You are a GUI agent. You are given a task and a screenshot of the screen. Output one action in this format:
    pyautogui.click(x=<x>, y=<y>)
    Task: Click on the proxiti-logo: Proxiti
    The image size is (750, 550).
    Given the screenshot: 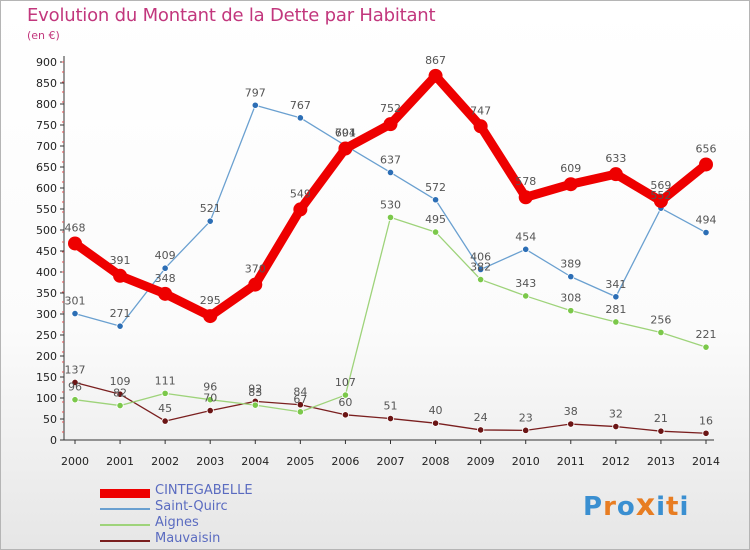 What is the action you would take?
    pyautogui.click(x=636, y=505)
    